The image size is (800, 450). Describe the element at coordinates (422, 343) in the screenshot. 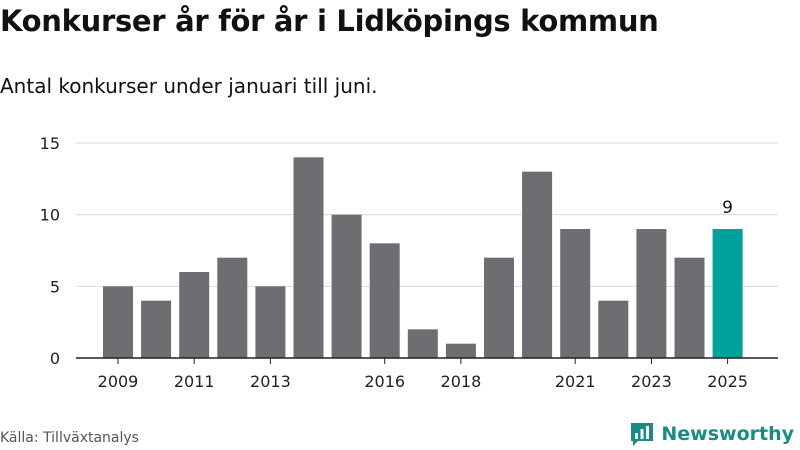

I see `bar-2017` at that location.